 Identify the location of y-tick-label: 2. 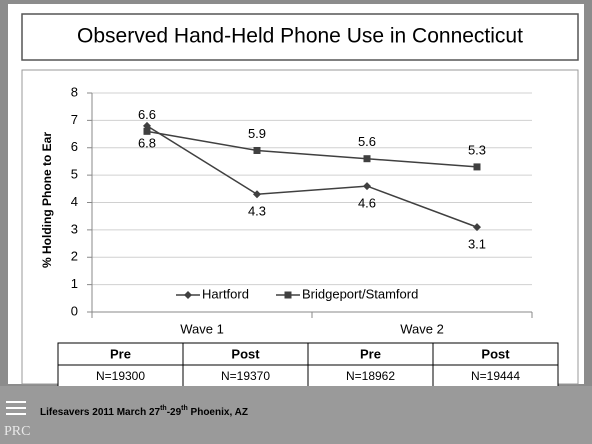
(74, 256).